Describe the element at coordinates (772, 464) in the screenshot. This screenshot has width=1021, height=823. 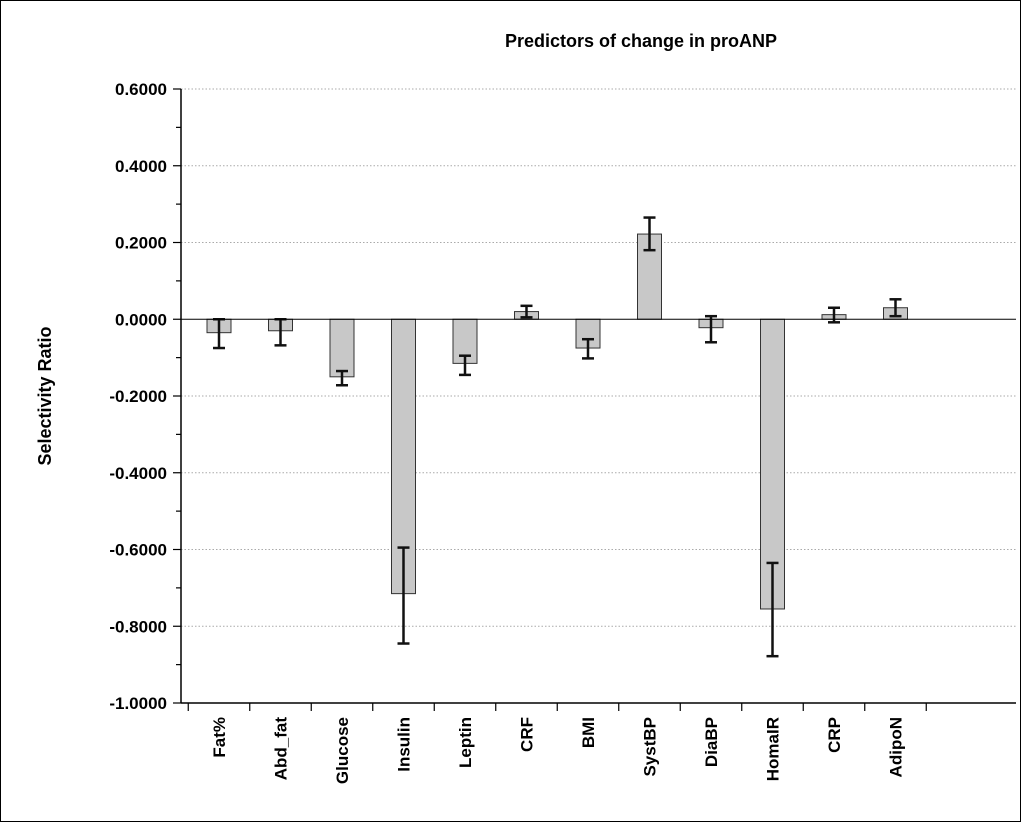
I see `bar-homair` at that location.